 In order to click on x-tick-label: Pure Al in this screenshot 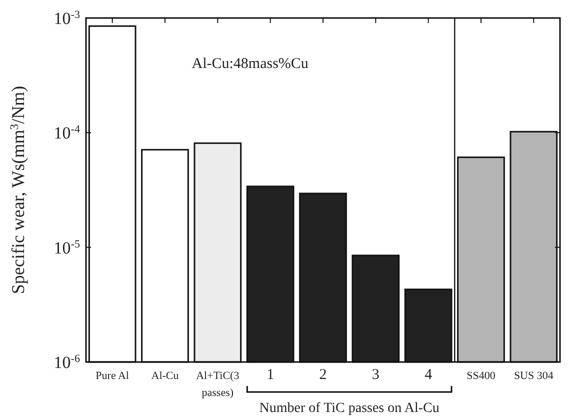, I will do `click(112, 376)`.